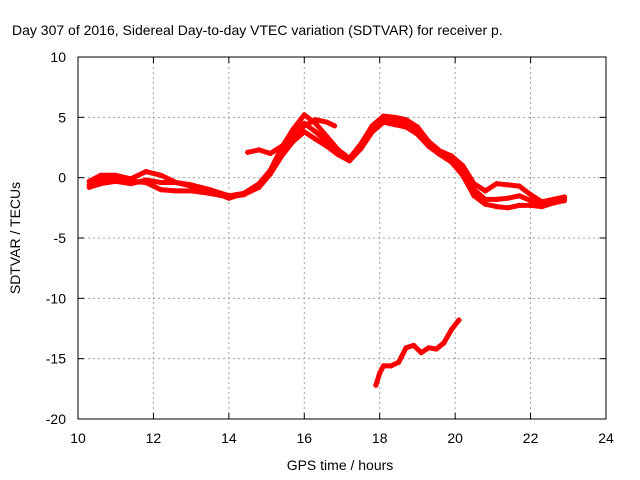 This screenshot has height=480, width=640. Describe the element at coordinates (304, 438) in the screenshot. I see `x-tick-label: 16` at that location.